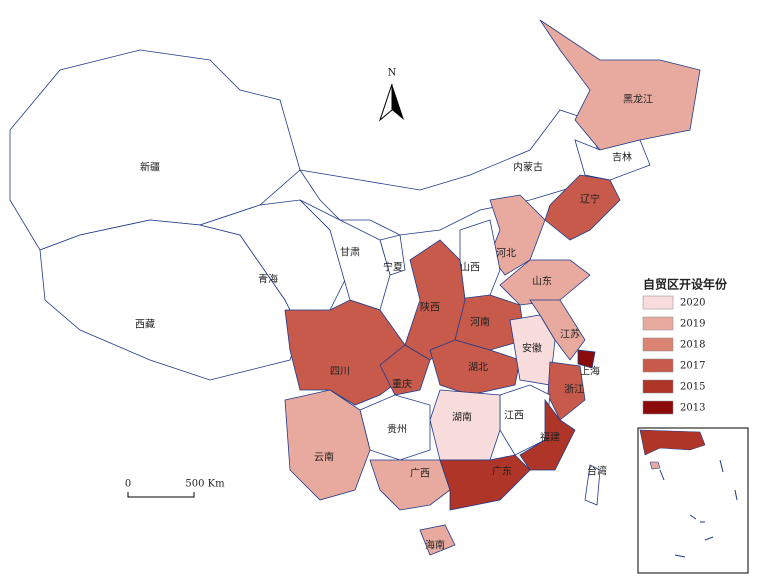 This screenshot has width=773, height=580. I want to click on province-label: 陕西, so click(430, 307).